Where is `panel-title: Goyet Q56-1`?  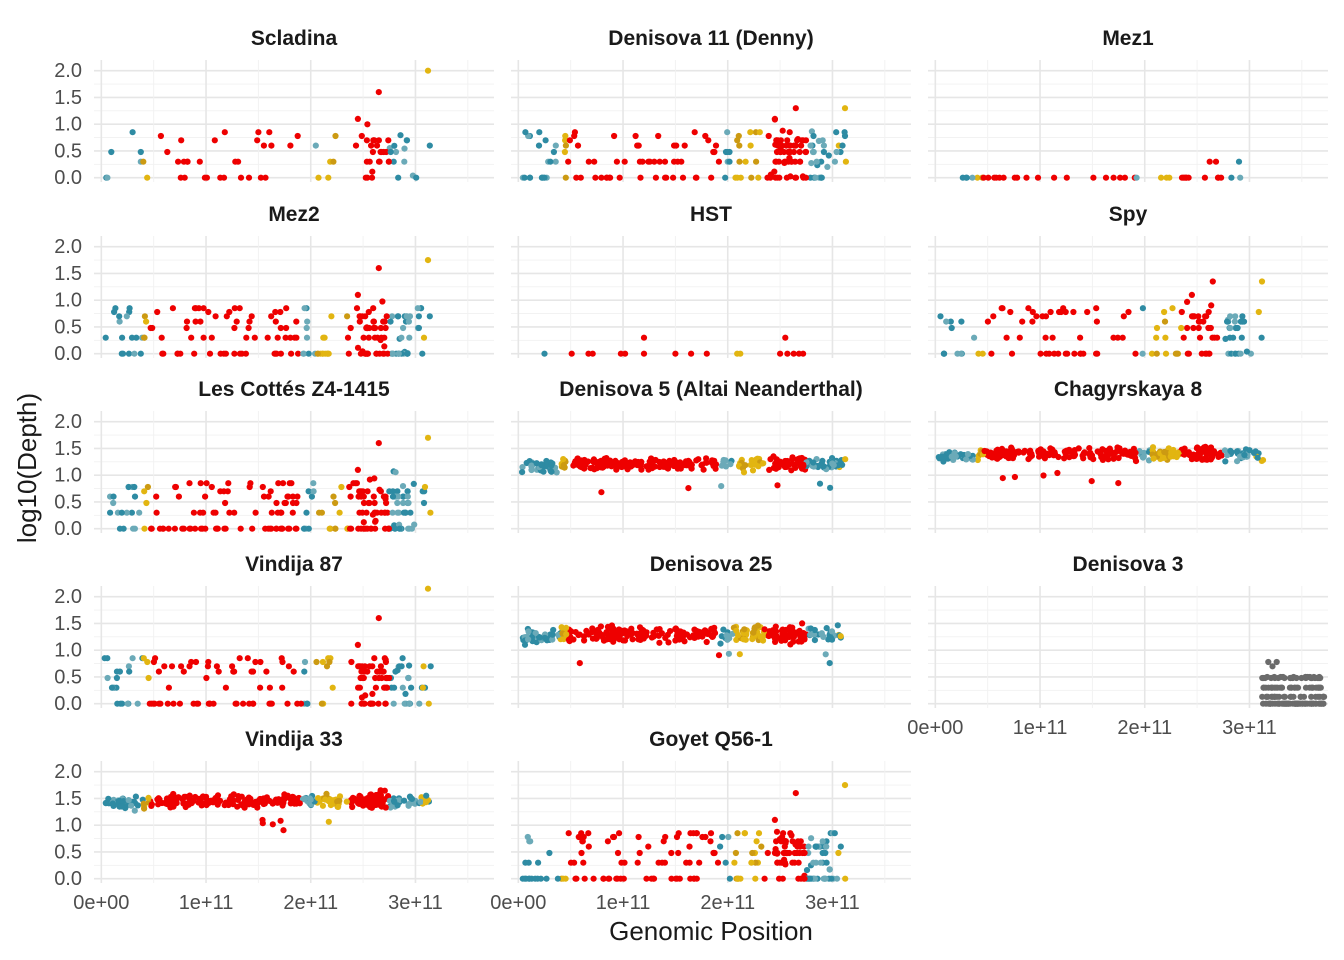 panel-title: Goyet Q56-1 is located at coordinates (711, 739).